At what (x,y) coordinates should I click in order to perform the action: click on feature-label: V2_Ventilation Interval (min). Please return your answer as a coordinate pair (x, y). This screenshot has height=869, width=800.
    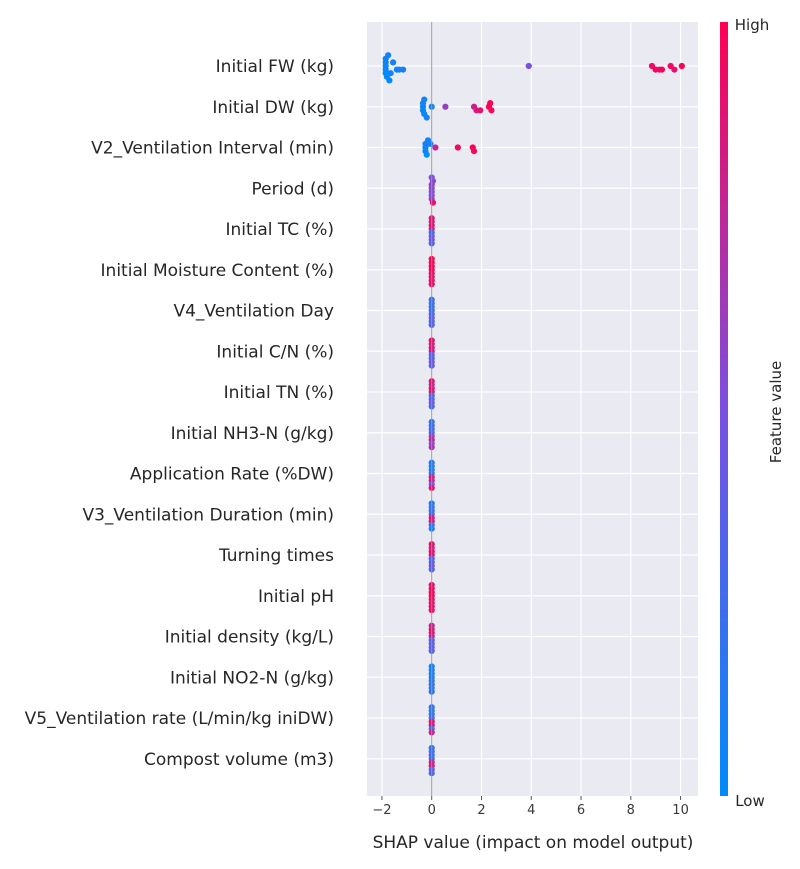
    Looking at the image, I should click on (212, 149).